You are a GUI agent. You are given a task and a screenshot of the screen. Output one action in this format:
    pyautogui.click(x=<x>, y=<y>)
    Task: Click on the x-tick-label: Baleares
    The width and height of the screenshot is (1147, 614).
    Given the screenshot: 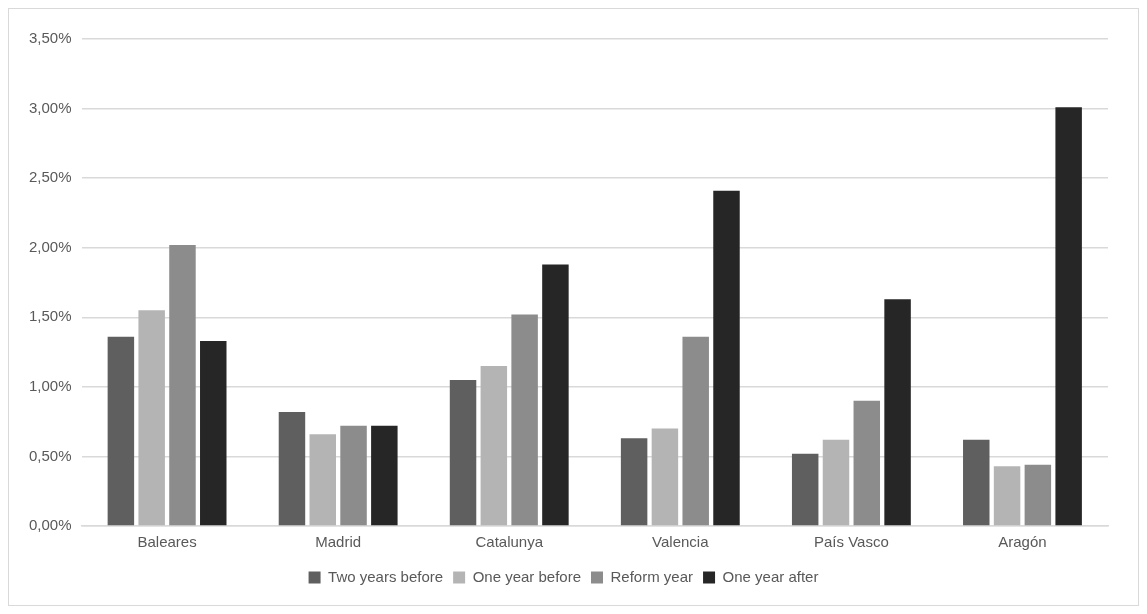 What is the action you would take?
    pyautogui.click(x=167, y=542)
    